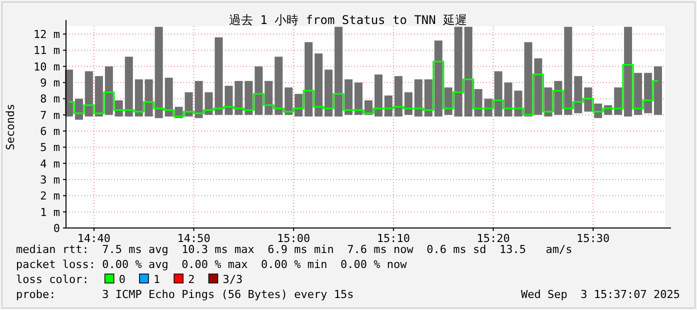 The width and height of the screenshot is (697, 310). What do you see at coordinates (94, 238) in the screenshot?
I see `x-tick-label: 14:40` at bounding box center [94, 238].